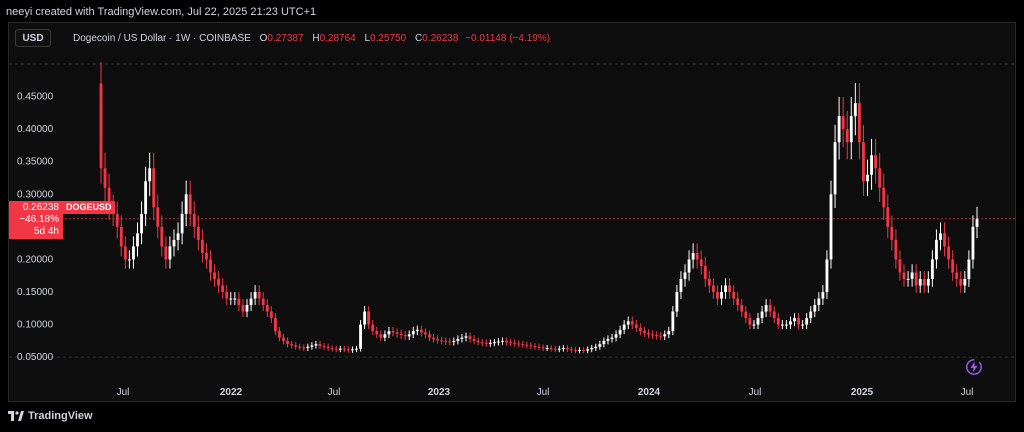 The height and width of the screenshot is (432, 1024). What do you see at coordinates (440, 38) in the screenshot?
I see `legend-close: 0.26238` at bounding box center [440, 38].